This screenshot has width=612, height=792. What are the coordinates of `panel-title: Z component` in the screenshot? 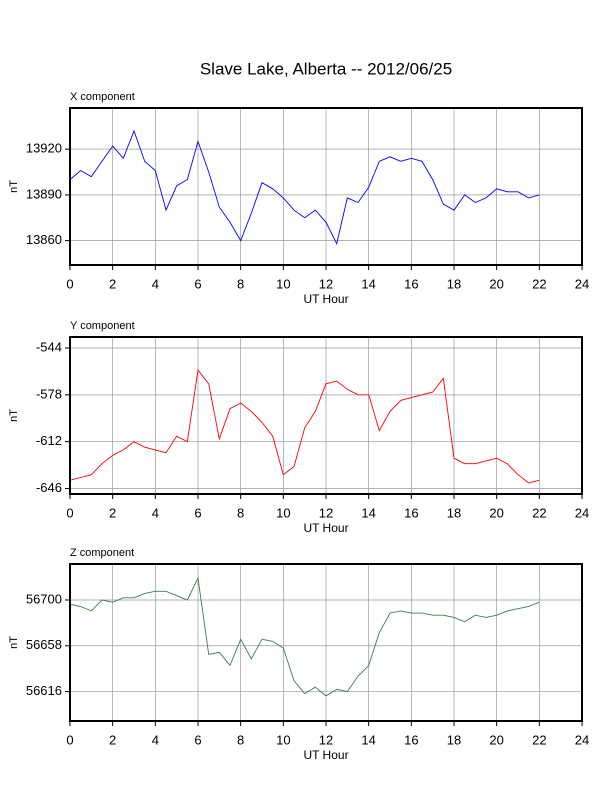 It's located at (102, 553).